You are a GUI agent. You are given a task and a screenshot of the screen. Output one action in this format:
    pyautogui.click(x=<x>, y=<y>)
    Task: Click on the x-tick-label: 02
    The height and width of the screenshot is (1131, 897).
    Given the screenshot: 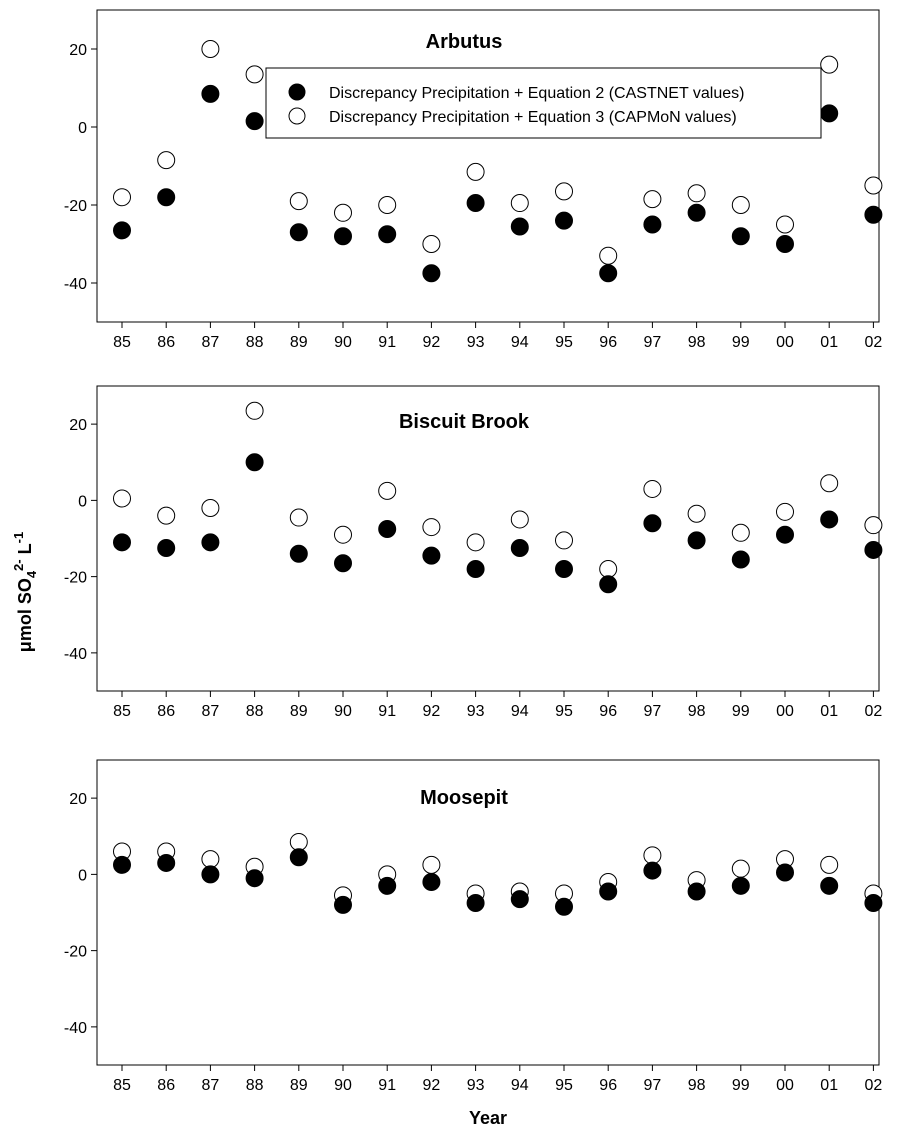 What is the action you would take?
    pyautogui.click(x=874, y=711)
    